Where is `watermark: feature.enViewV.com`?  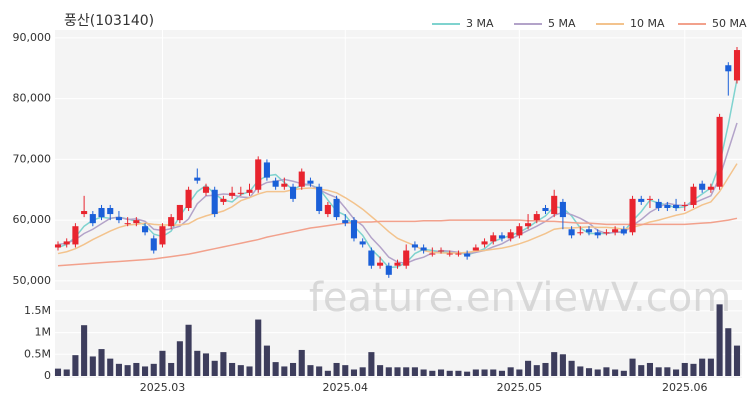 watermark: feature.enViewV.com is located at coordinates (520, 298).